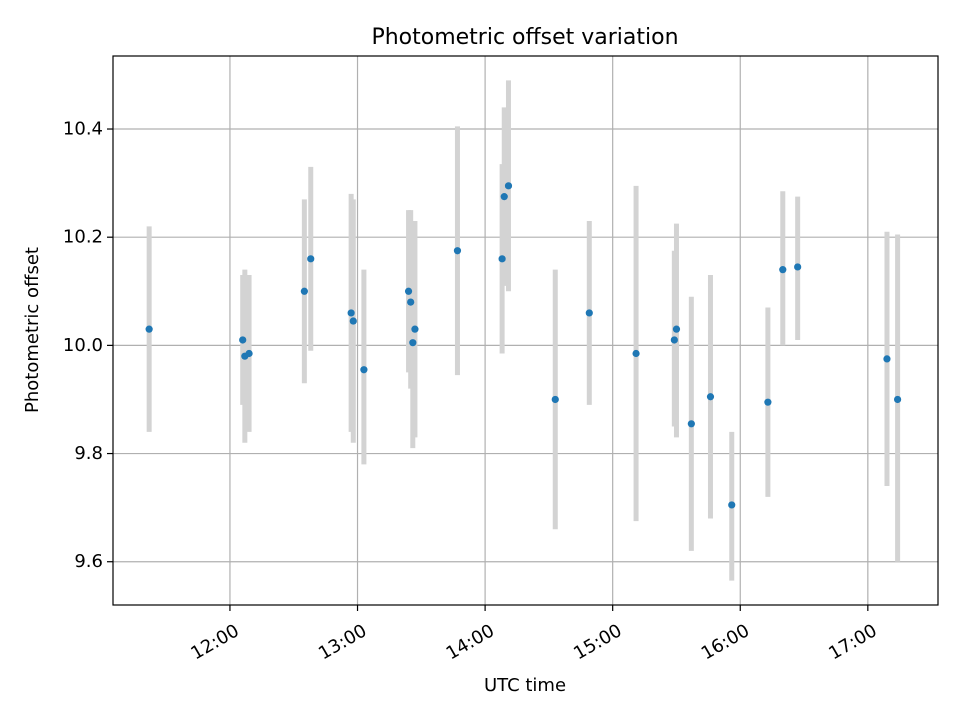  I want to click on x-tick-label: 15:00, so click(597, 642).